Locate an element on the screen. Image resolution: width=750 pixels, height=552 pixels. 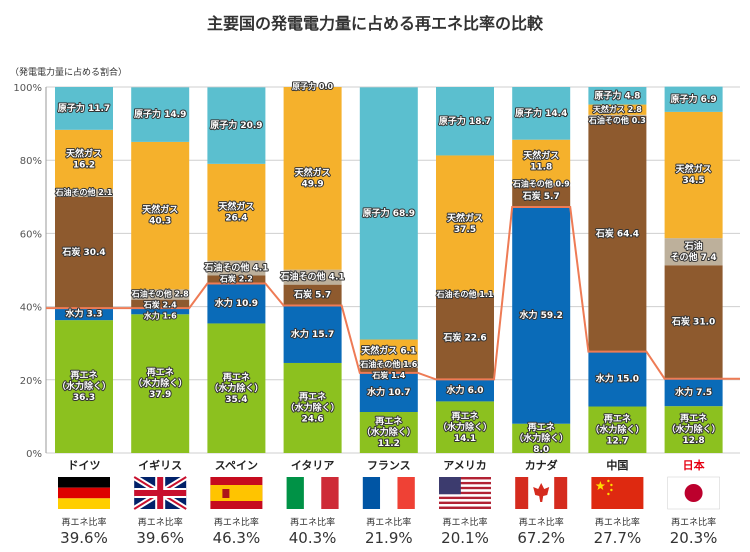
japan-flag is located at coordinates (693, 493).